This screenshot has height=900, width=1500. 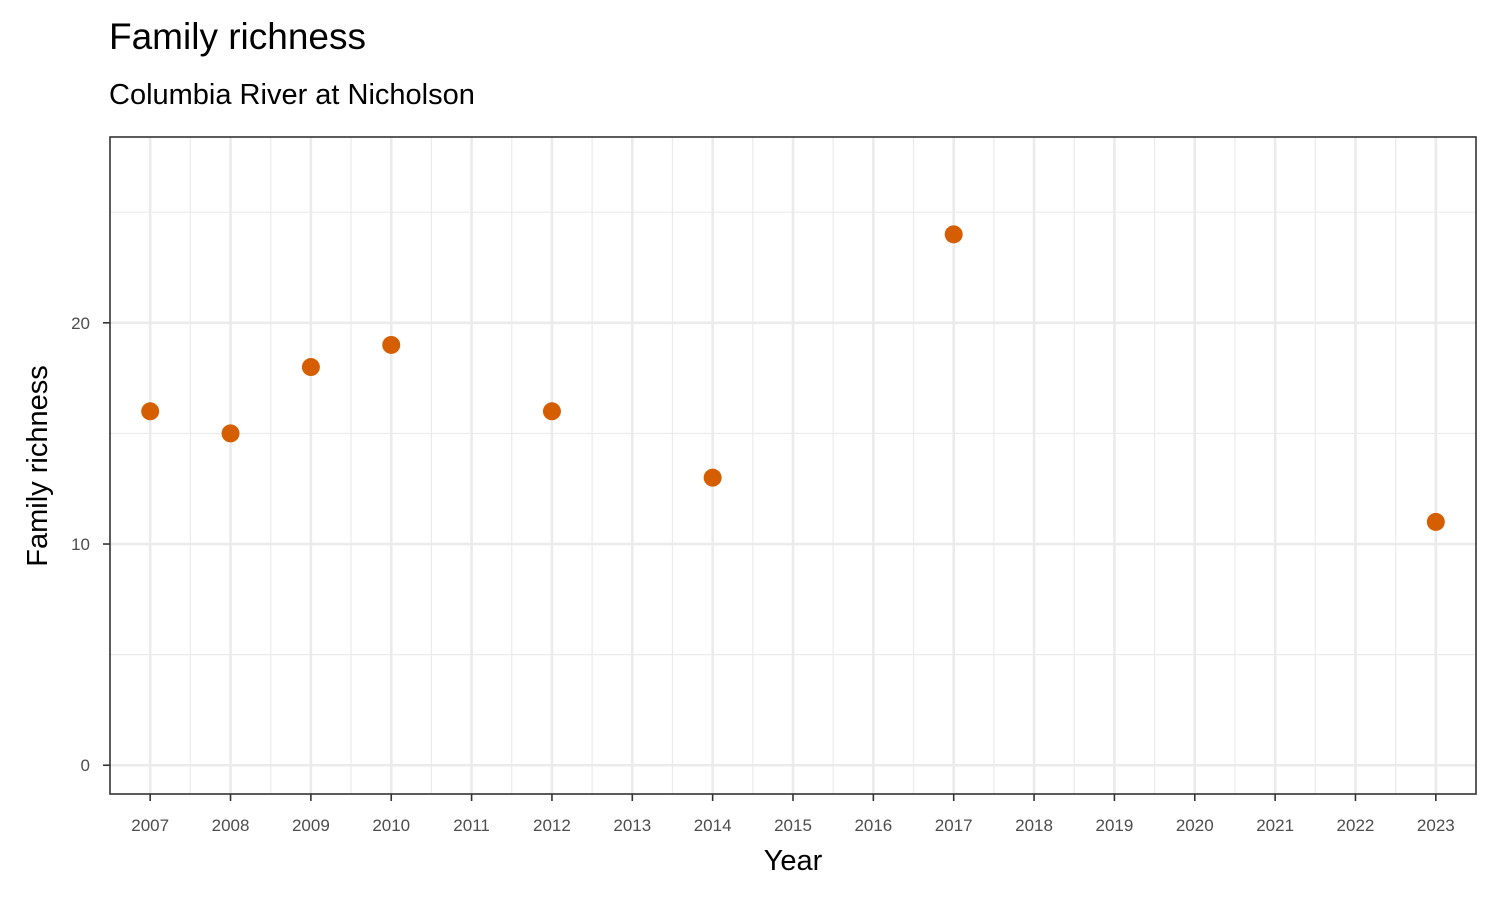 What do you see at coordinates (632, 825) in the screenshot?
I see `x-tick-label: 2013` at bounding box center [632, 825].